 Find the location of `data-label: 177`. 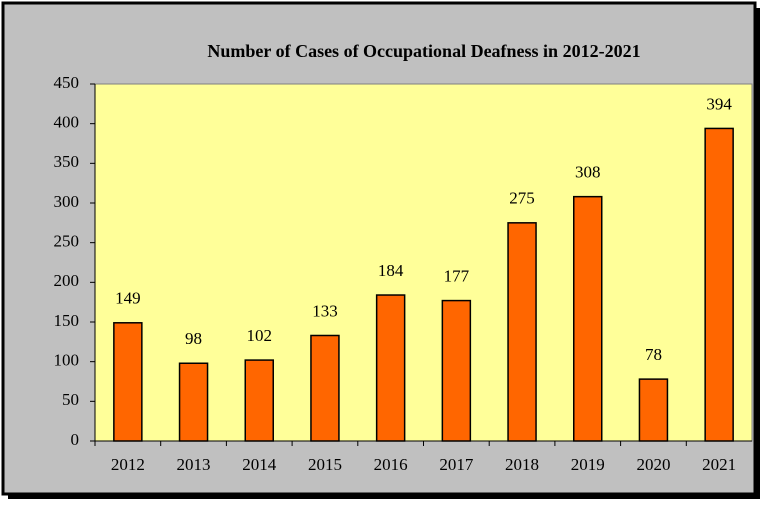

data-label: 177 is located at coordinates (457, 275).